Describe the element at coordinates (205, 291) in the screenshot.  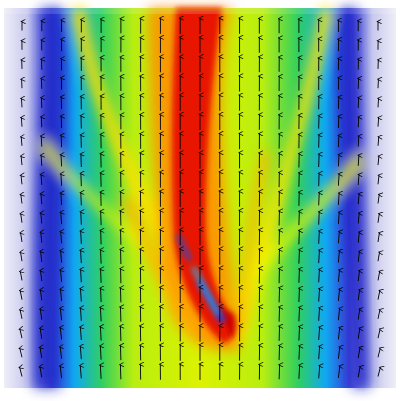
I see `cyan-vortex` at that location.